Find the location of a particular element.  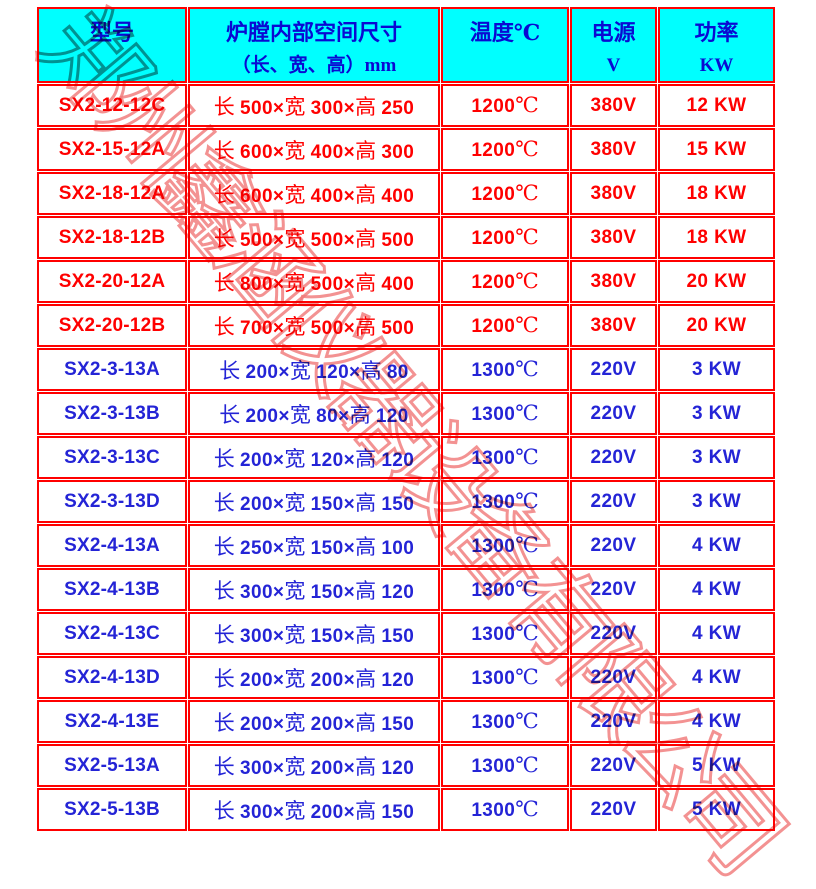

model-cell: SX2-3-13A is located at coordinates (112, 369).